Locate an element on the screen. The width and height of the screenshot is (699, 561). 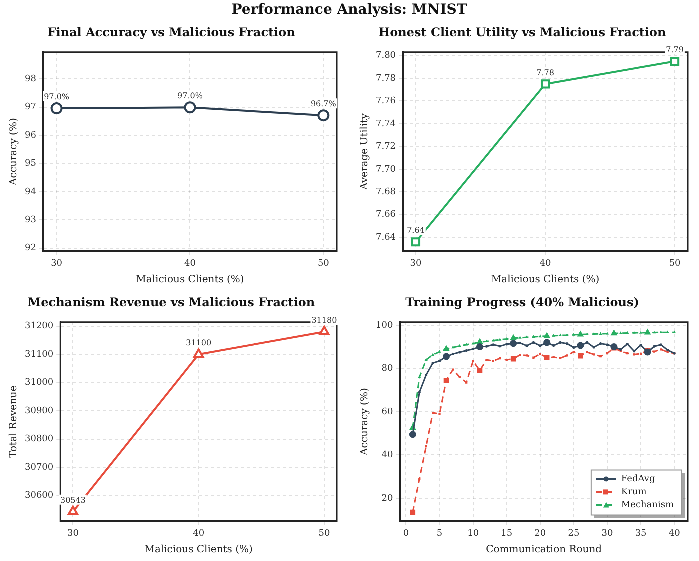
y-tick-label: 93 is located at coordinates (31, 221).